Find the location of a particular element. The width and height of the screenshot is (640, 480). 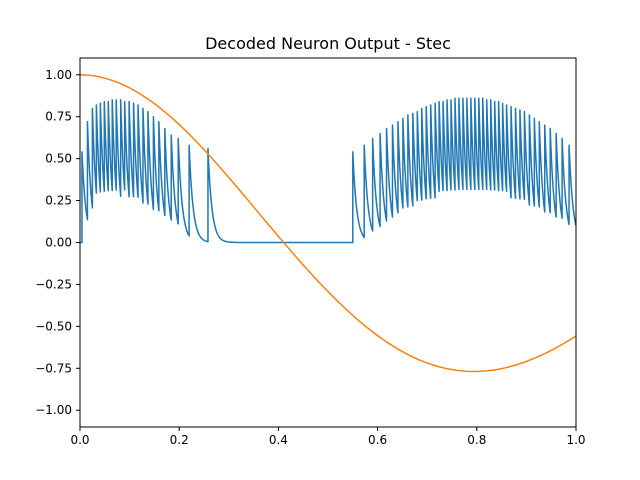

y-tick-label: −0.25 is located at coordinates (53, 284).